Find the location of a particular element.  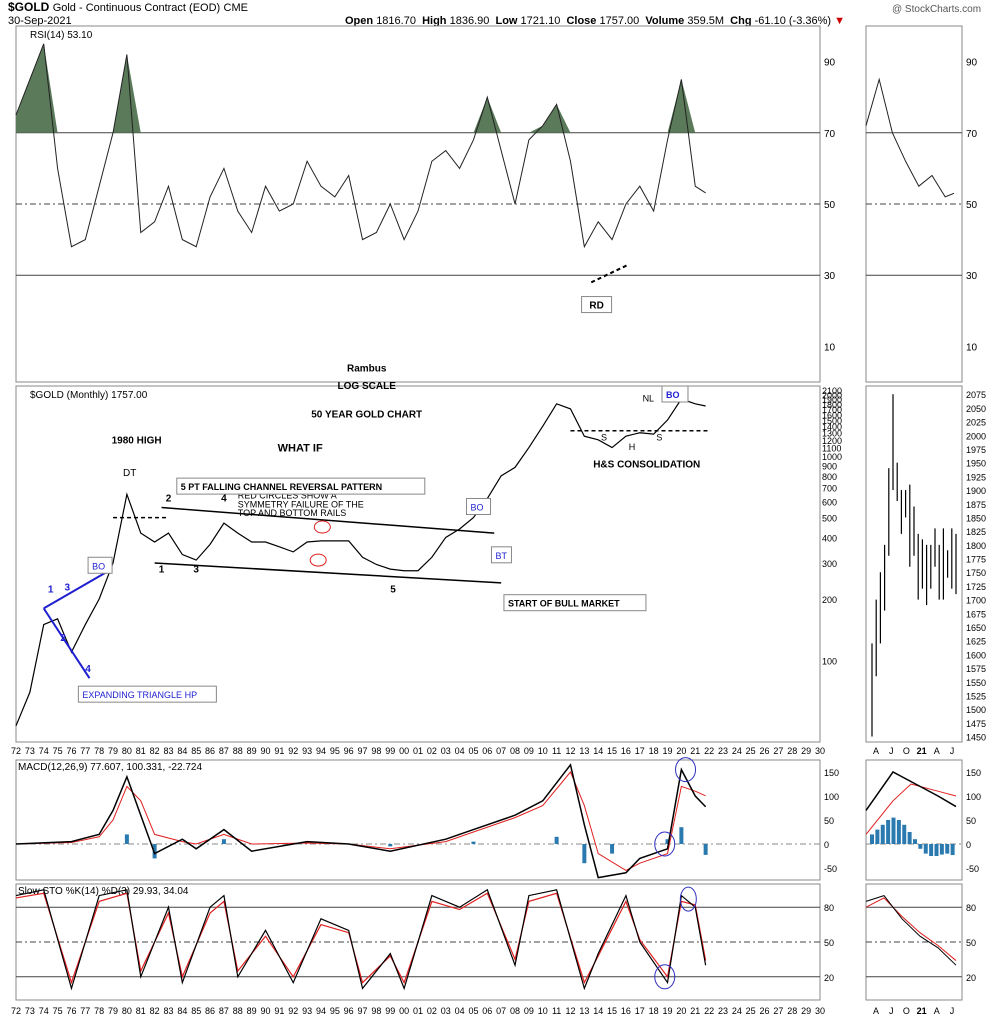

bt-label: BT is located at coordinates (501, 556).